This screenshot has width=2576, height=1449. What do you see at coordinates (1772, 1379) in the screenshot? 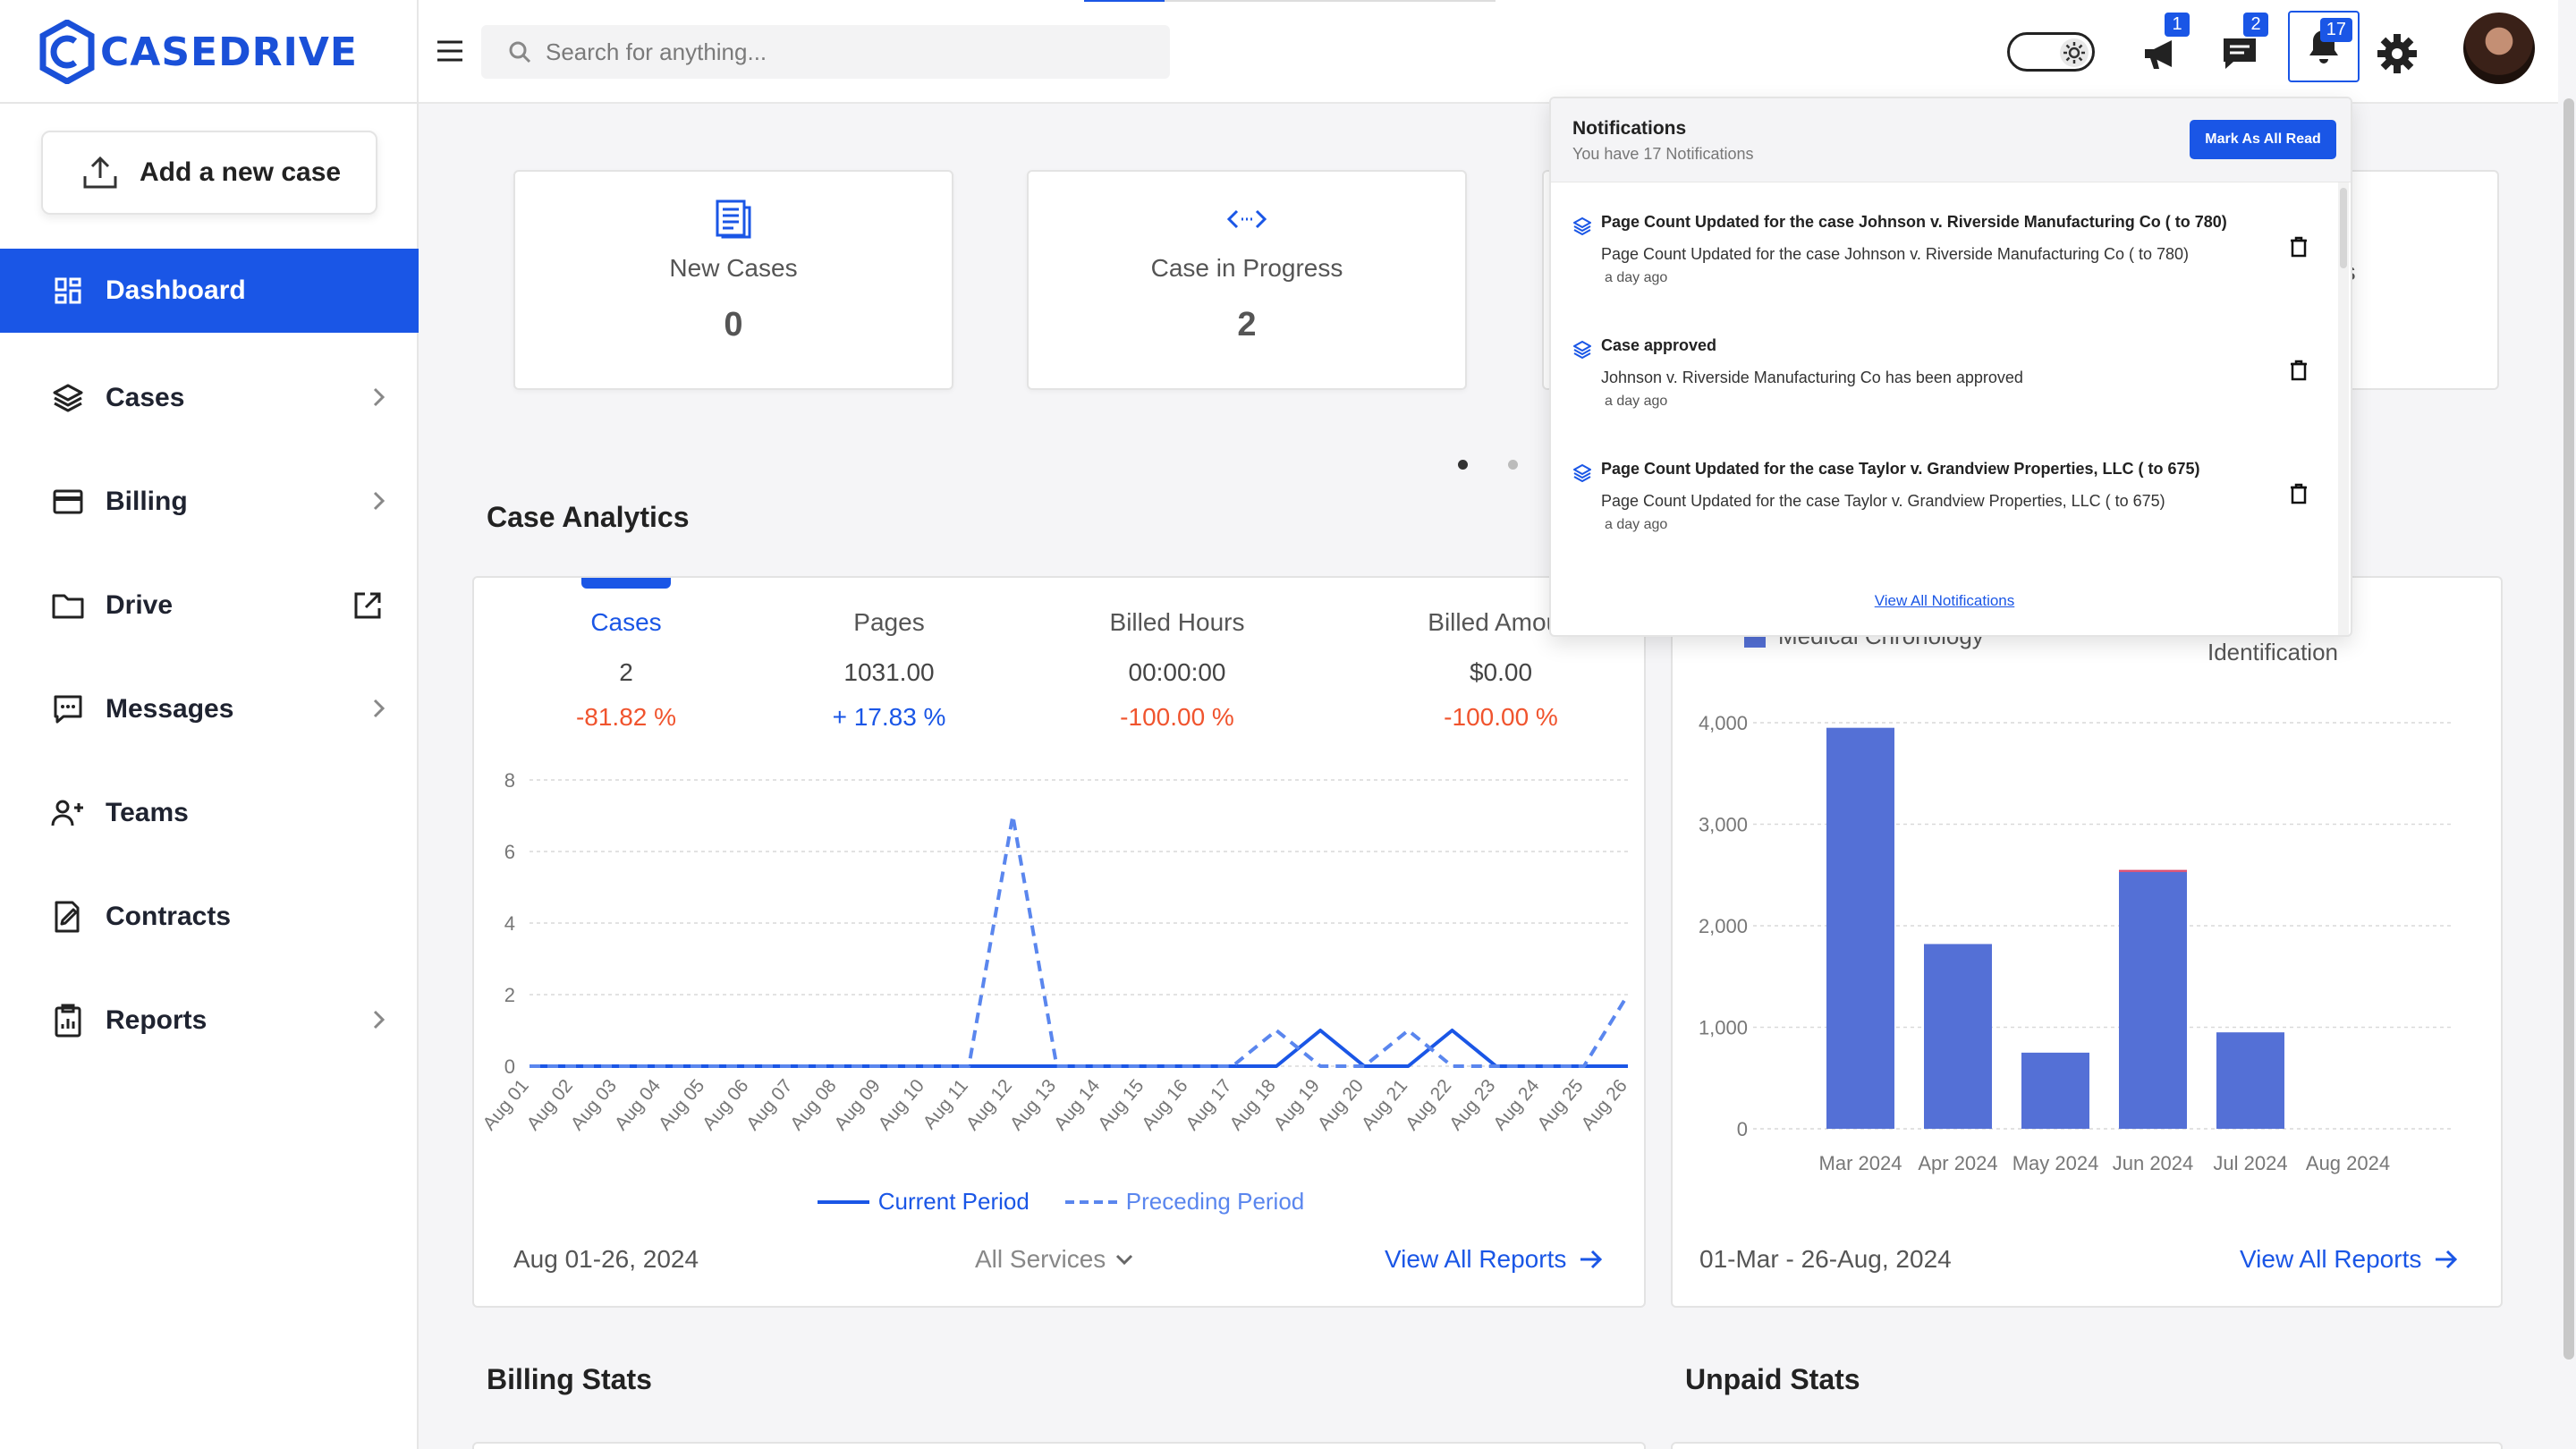
I see `unpaid-stats-title: Unpaid Stats` at bounding box center [1772, 1379].